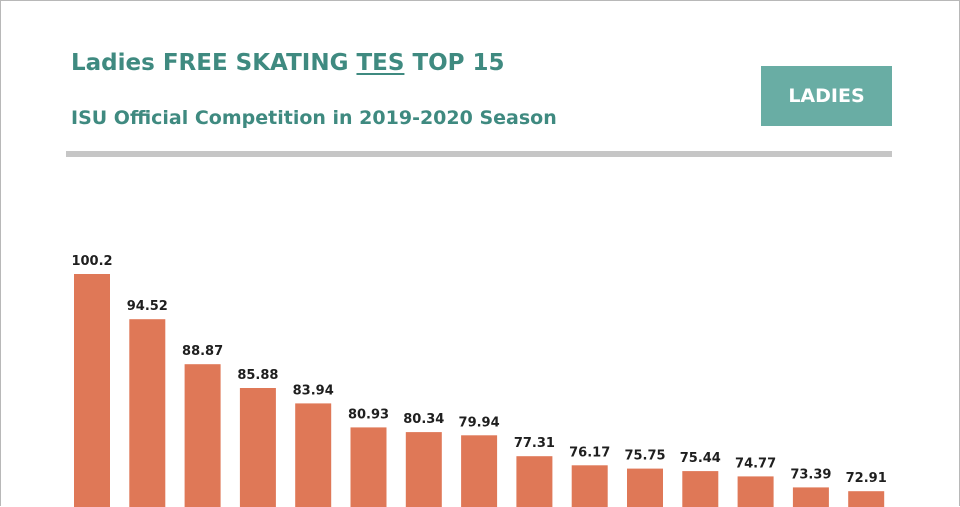 This screenshot has height=507, width=960. Describe the element at coordinates (147, 306) in the screenshot. I see `bar-value-label-2: 94.52` at that location.